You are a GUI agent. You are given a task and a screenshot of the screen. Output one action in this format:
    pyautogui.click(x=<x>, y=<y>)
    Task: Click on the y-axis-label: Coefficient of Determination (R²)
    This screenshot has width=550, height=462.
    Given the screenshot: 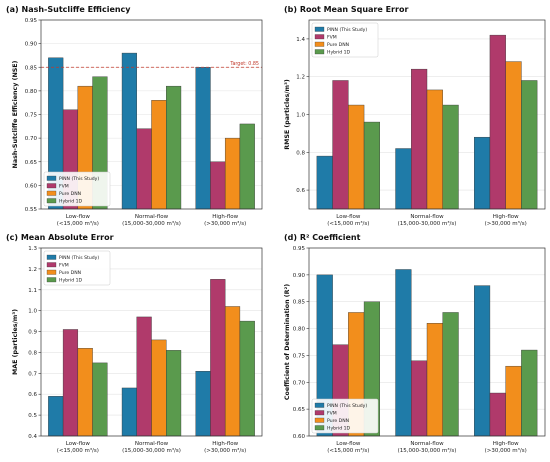 What is the action you would take?
    pyautogui.click(x=287, y=342)
    